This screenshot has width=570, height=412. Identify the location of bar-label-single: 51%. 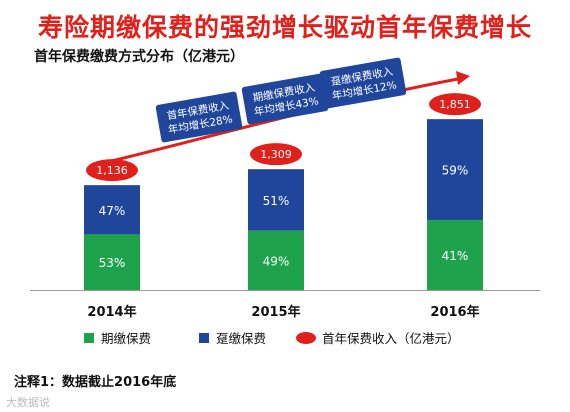
(276, 201).